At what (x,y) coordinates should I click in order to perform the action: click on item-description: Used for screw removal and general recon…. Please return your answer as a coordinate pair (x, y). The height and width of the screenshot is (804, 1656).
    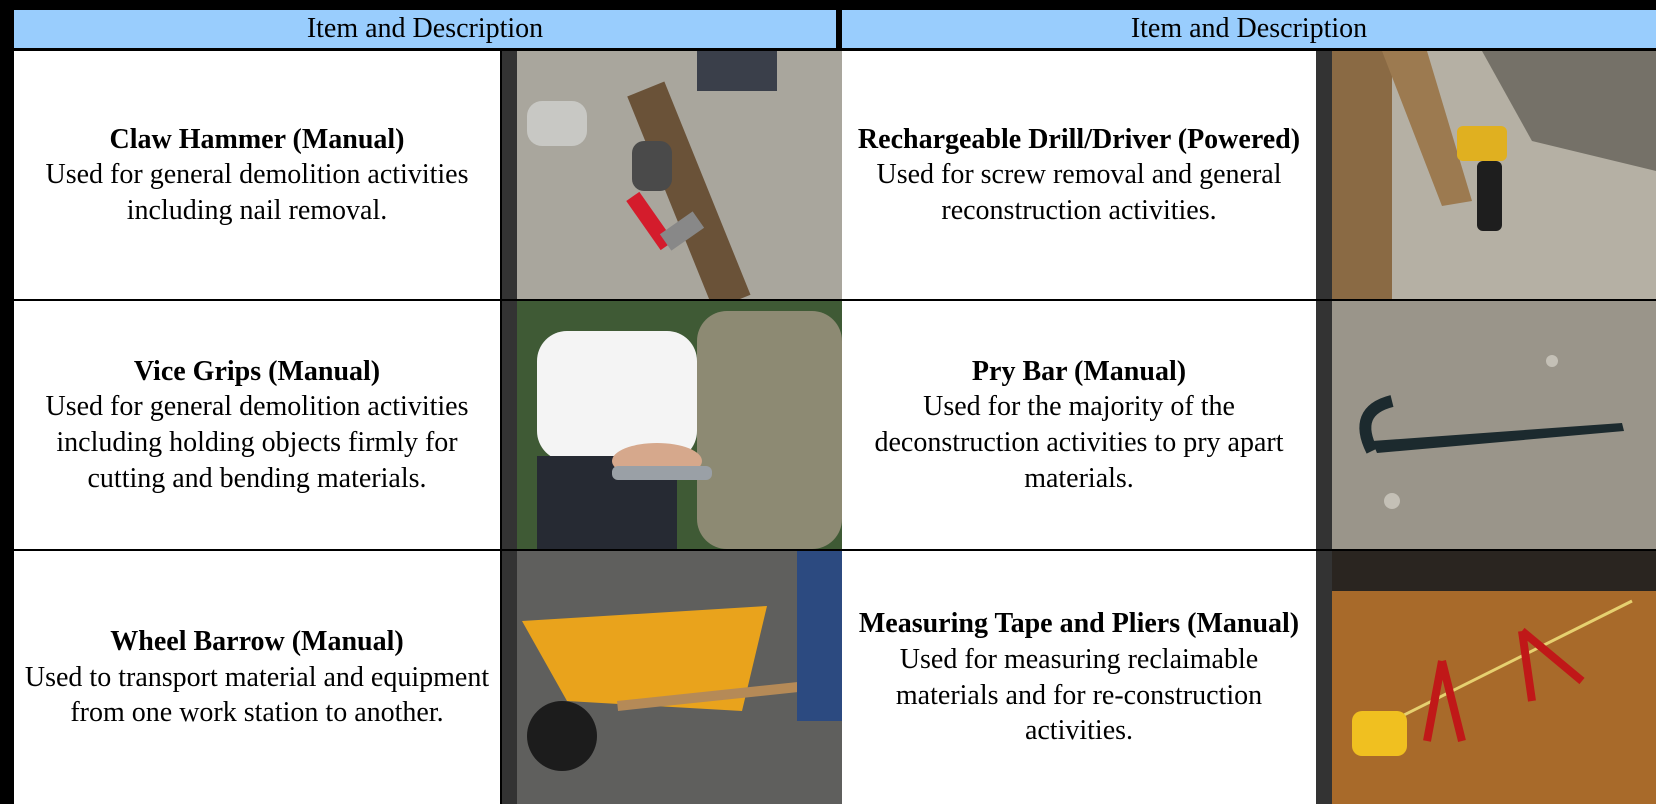
    Looking at the image, I should click on (1079, 192).